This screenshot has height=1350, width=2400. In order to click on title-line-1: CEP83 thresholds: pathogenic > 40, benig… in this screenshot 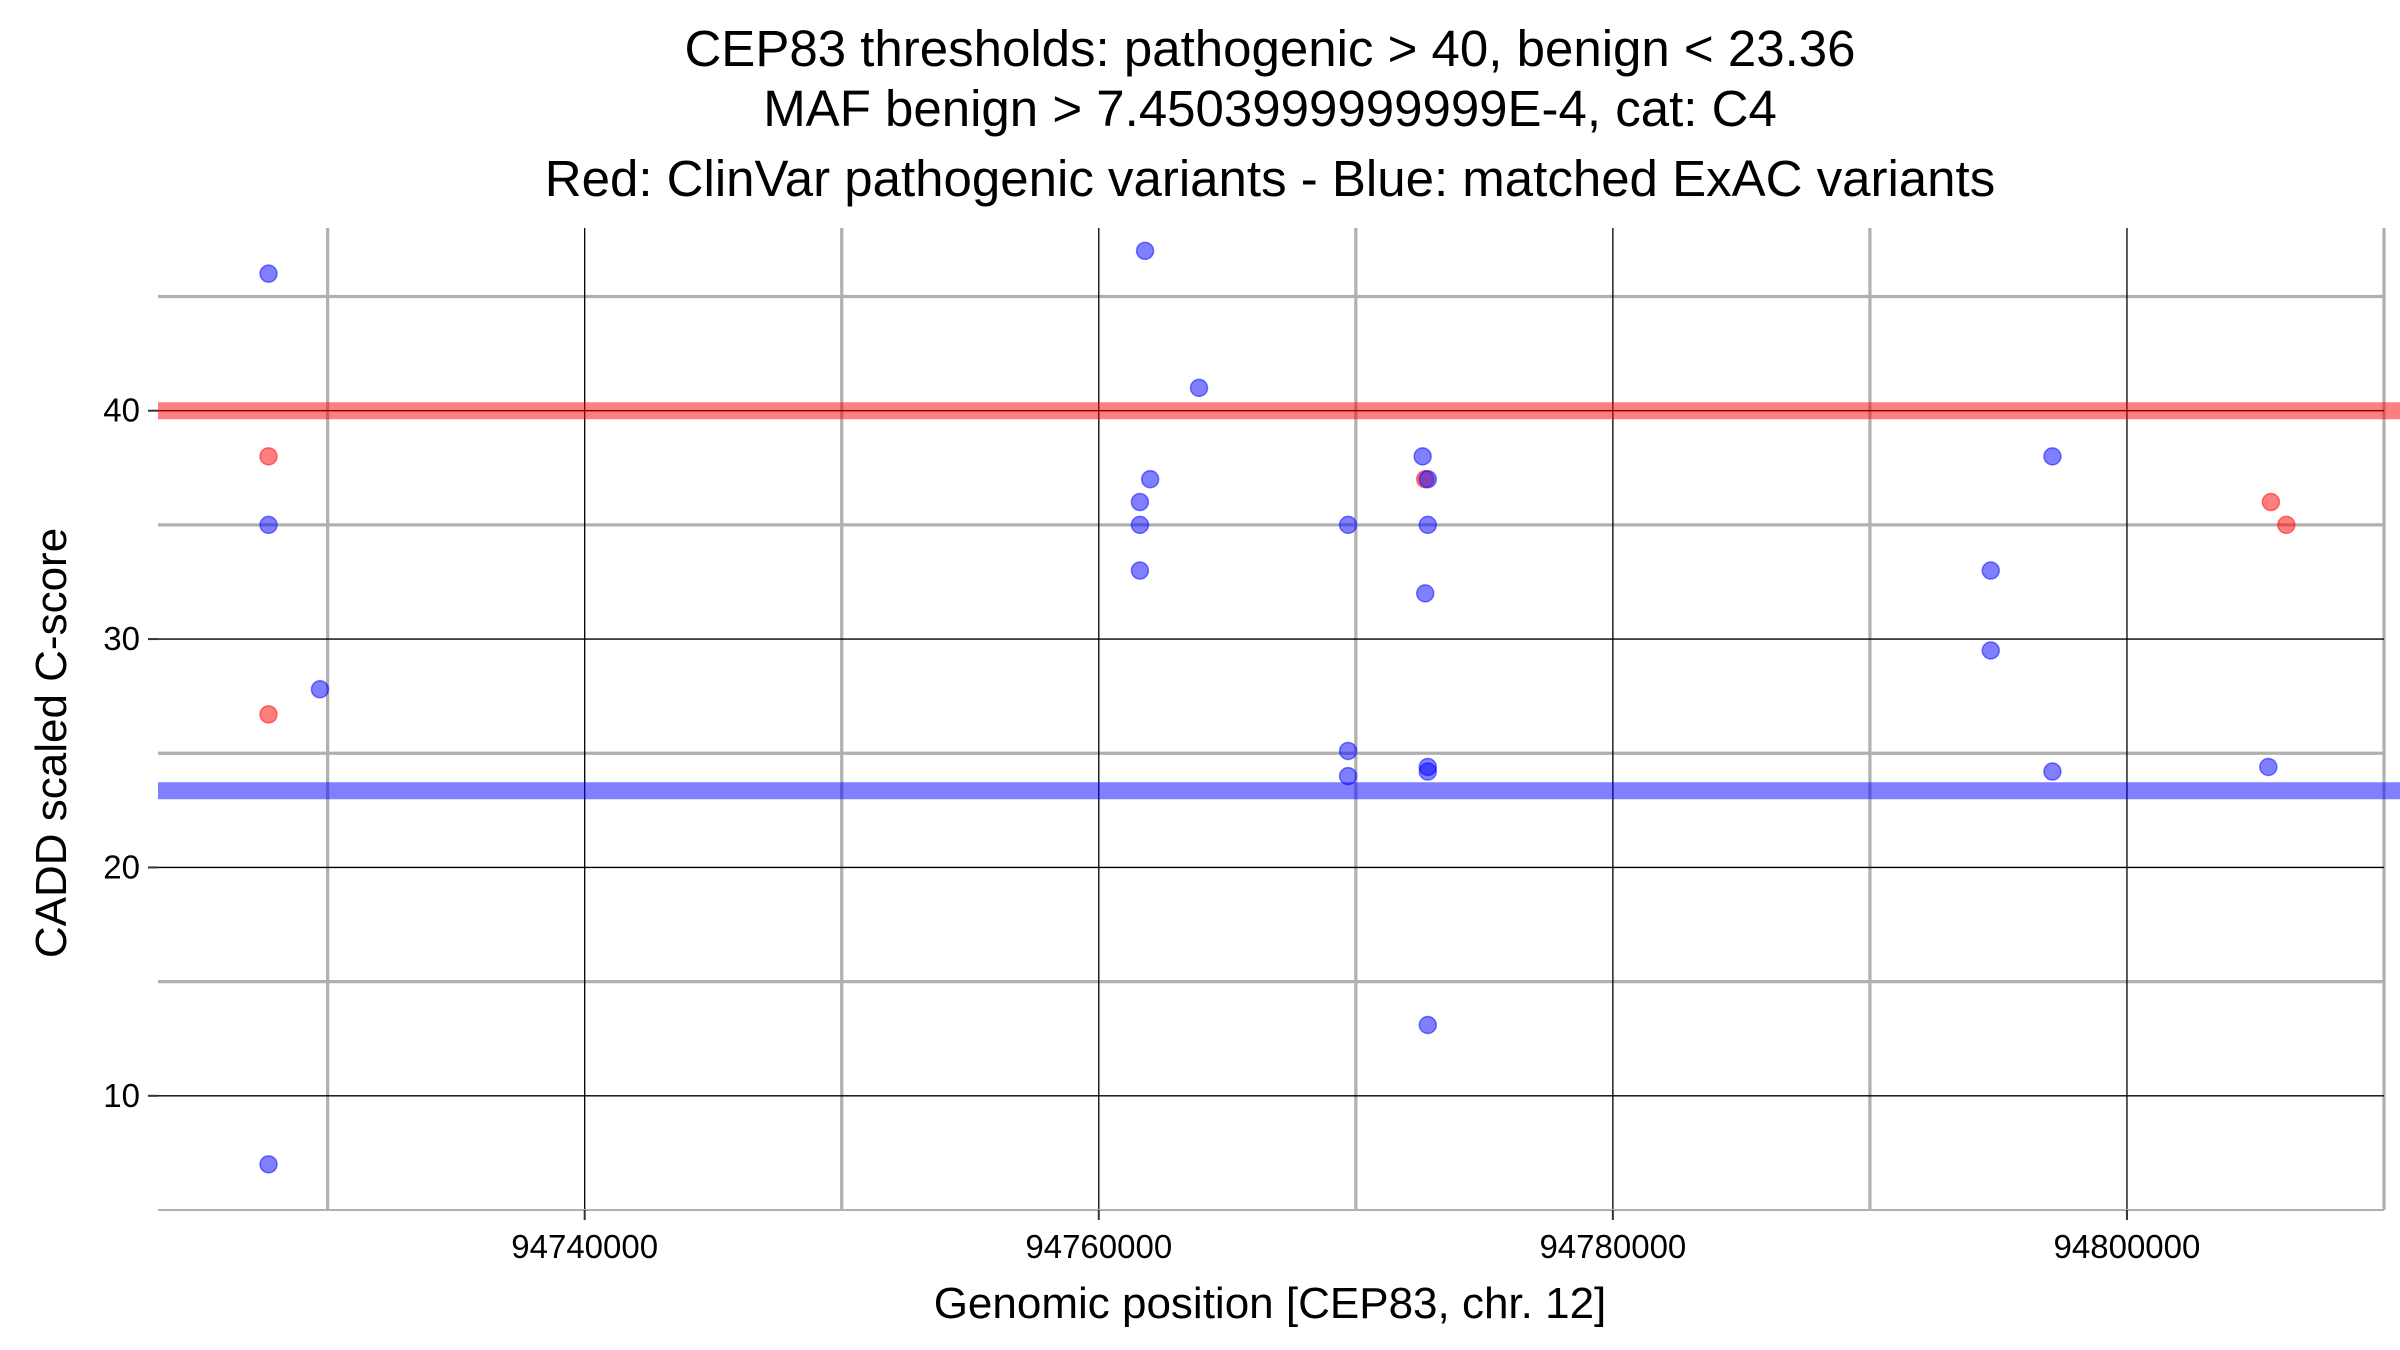, I will do `click(1269, 48)`.